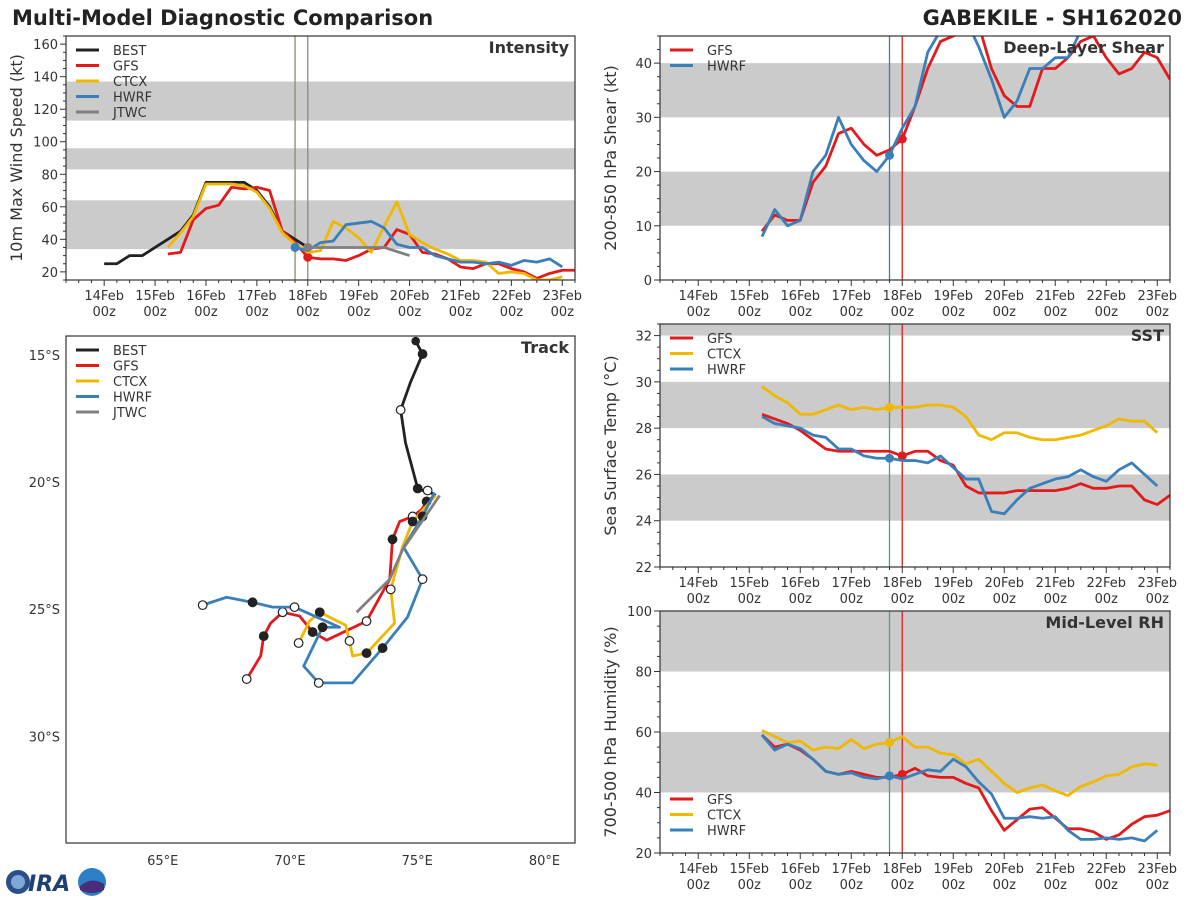 This screenshot has height=900, width=1200. Describe the element at coordinates (45, 110) in the screenshot. I see `y-tick-label: 120` at that location.